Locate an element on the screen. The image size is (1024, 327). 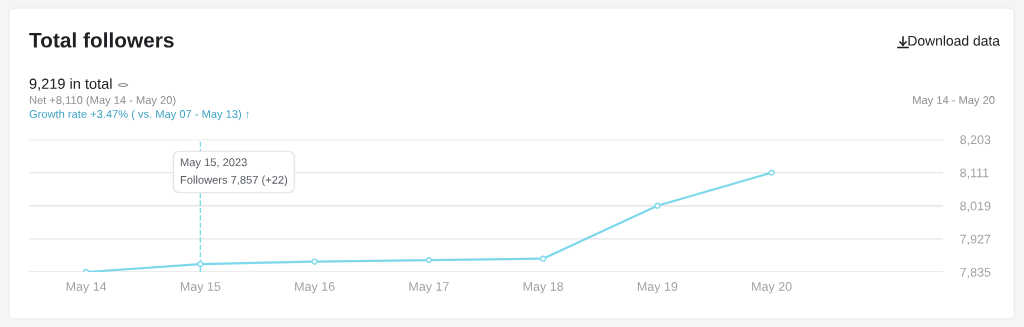
x-tick-label: May 19 is located at coordinates (657, 288).